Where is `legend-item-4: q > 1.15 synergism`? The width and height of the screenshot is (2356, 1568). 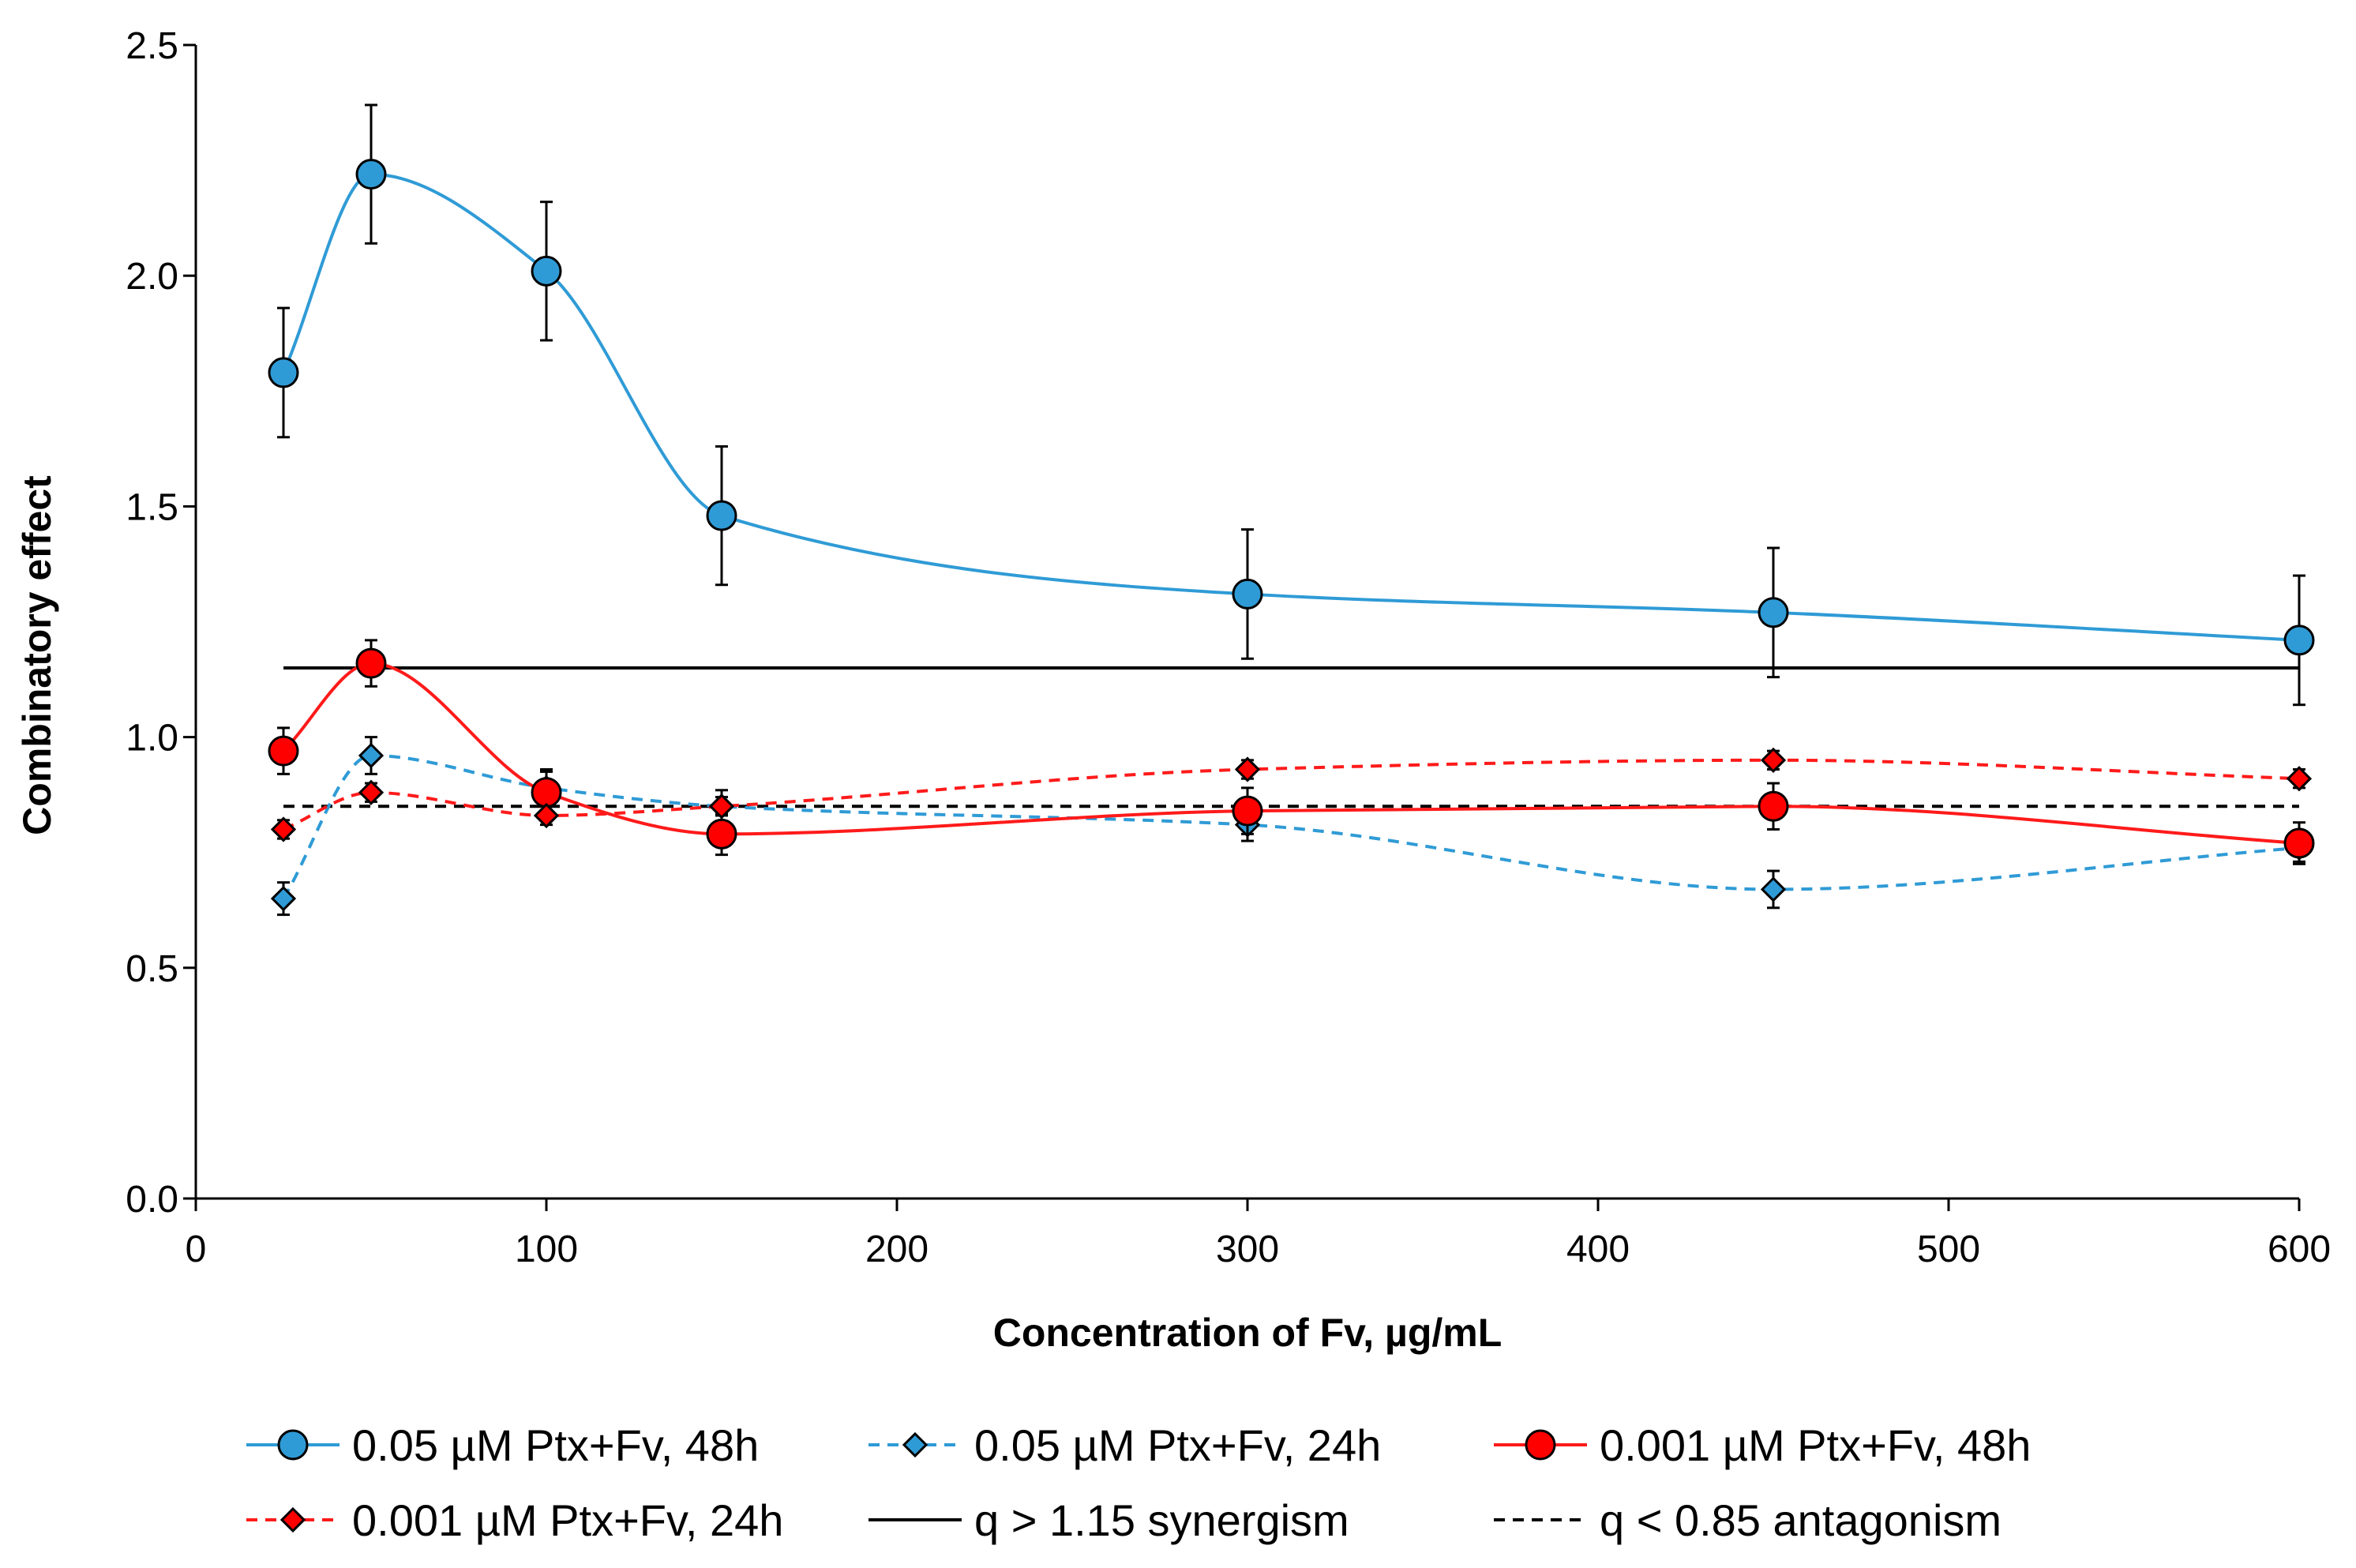 legend-item-4: q > 1.15 synergism is located at coordinates (1108, 1520).